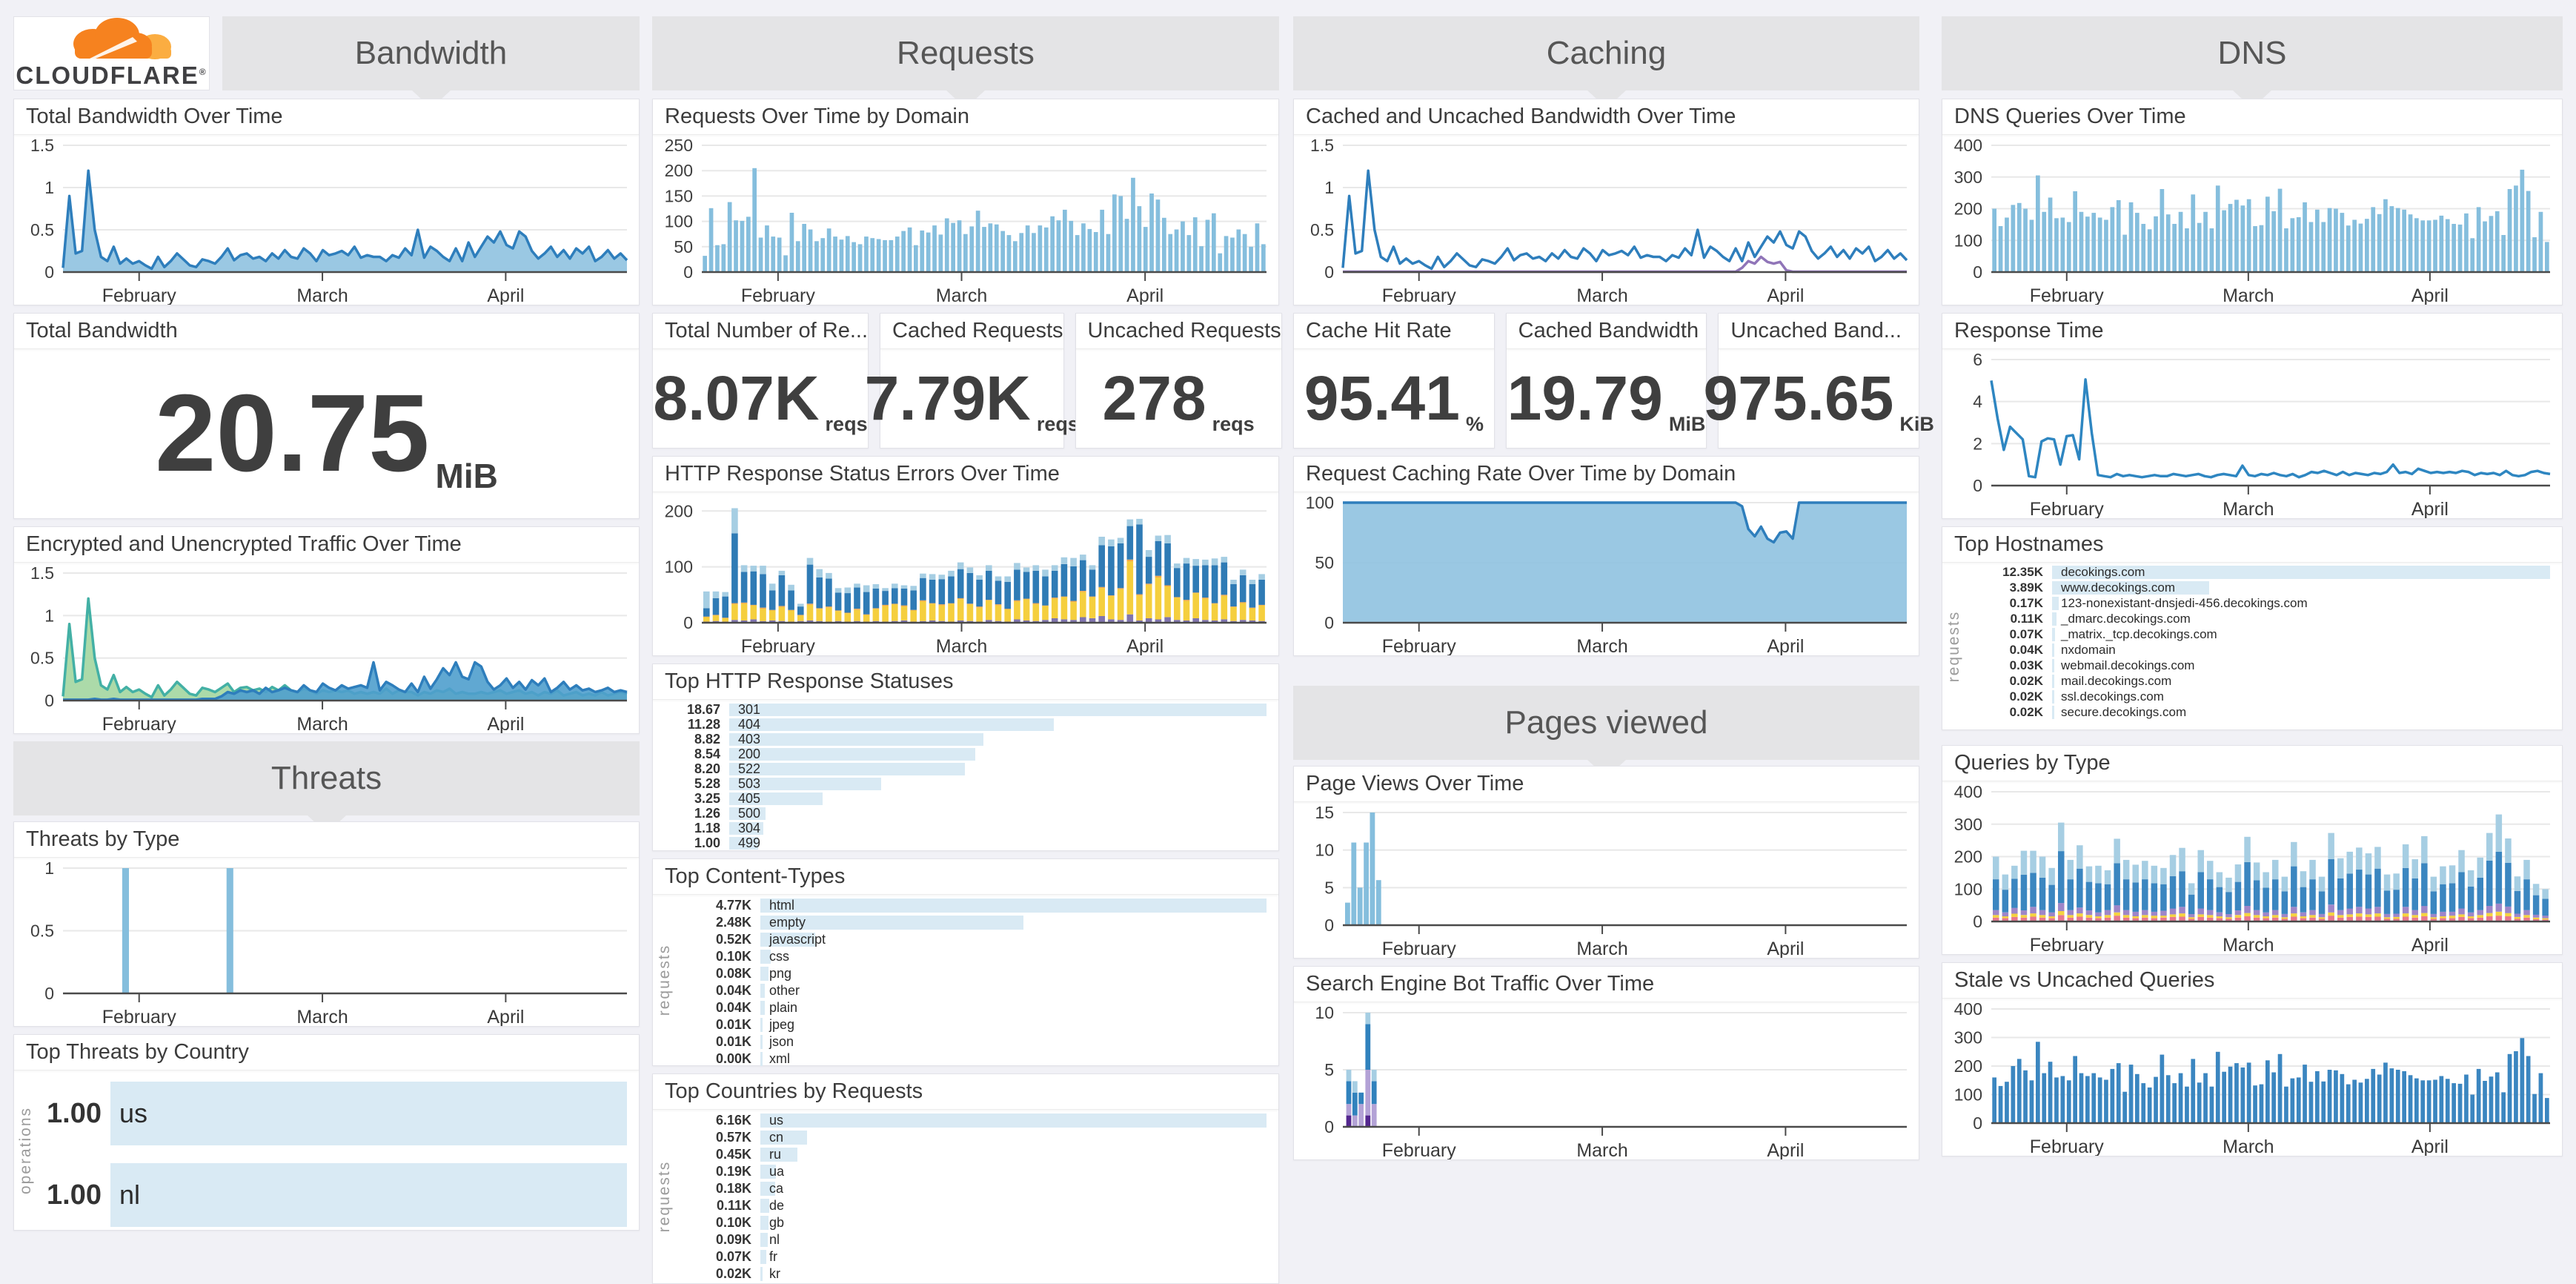 Image resolution: width=2576 pixels, height=1284 pixels. I want to click on bot-traffic-chart: 0 5 10 February March April, so click(1606, 1081).